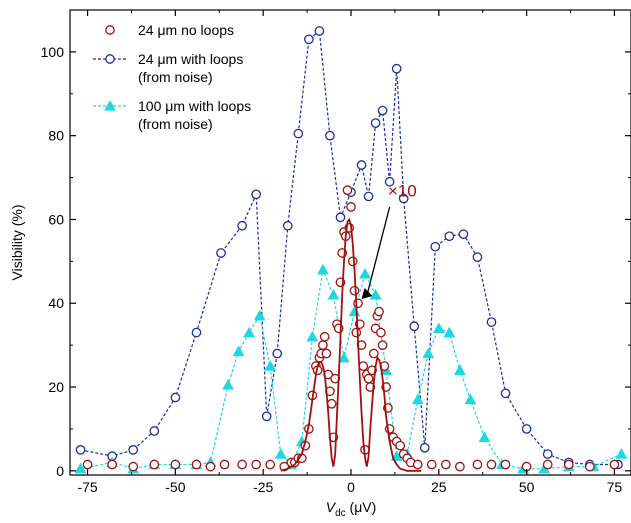  I want to click on y-tick-label: 80, so click(56, 136).